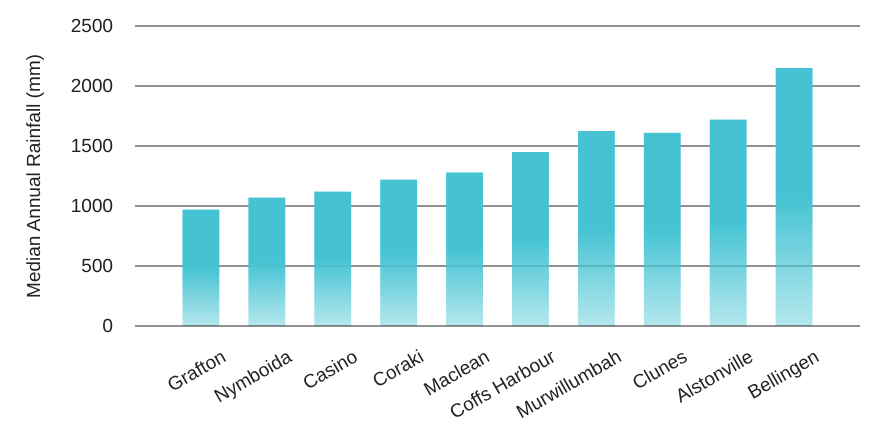  Describe the element at coordinates (97, 267) in the screenshot. I see `y-tick-label: 500` at that location.